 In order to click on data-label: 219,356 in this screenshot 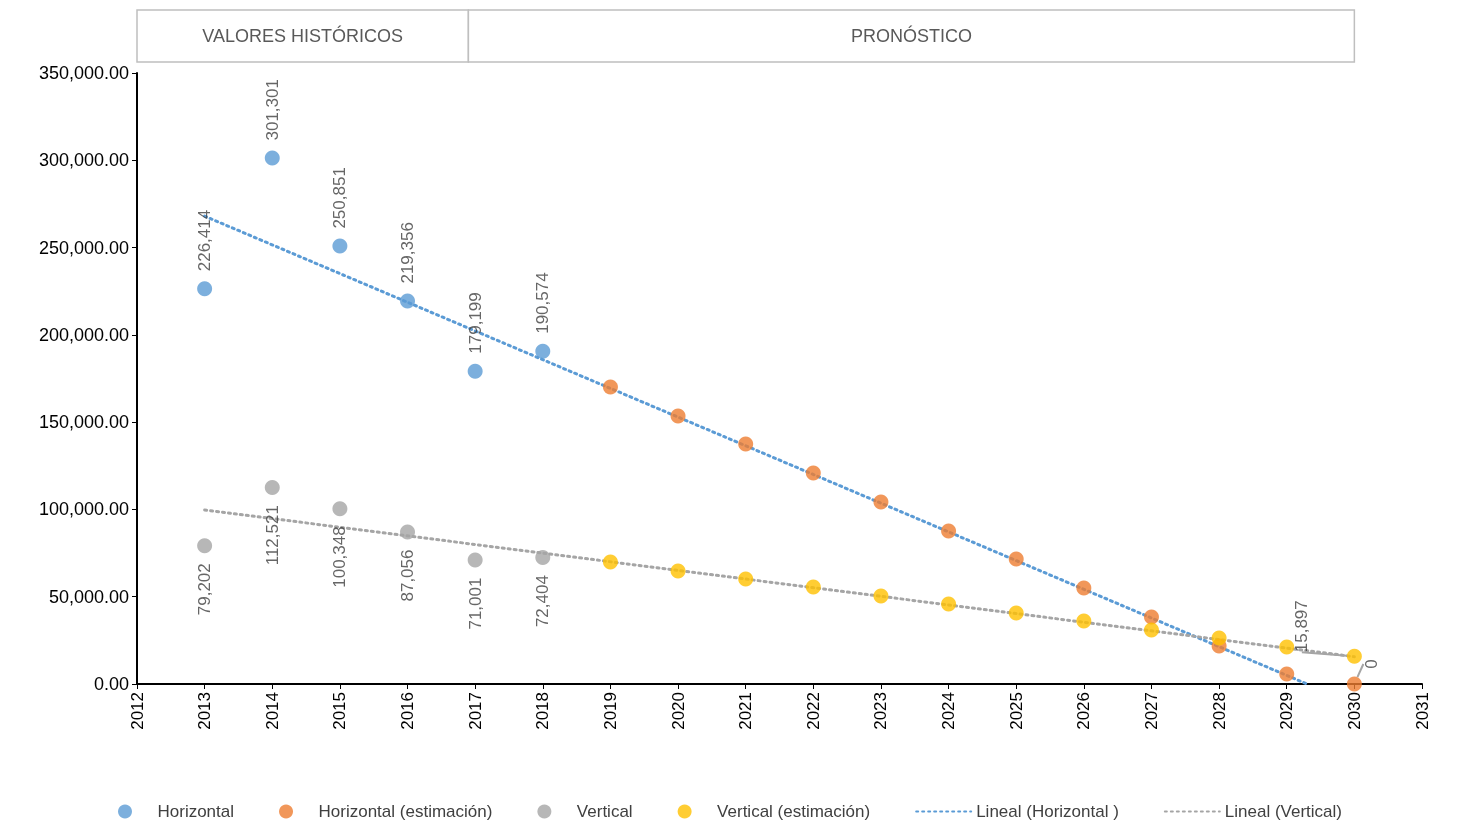, I will do `click(408, 253)`.